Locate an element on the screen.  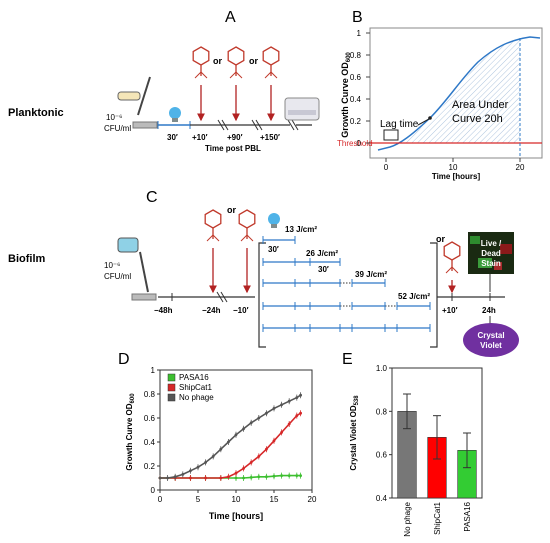
xtick-label: 5 is located at coordinates (198, 499).